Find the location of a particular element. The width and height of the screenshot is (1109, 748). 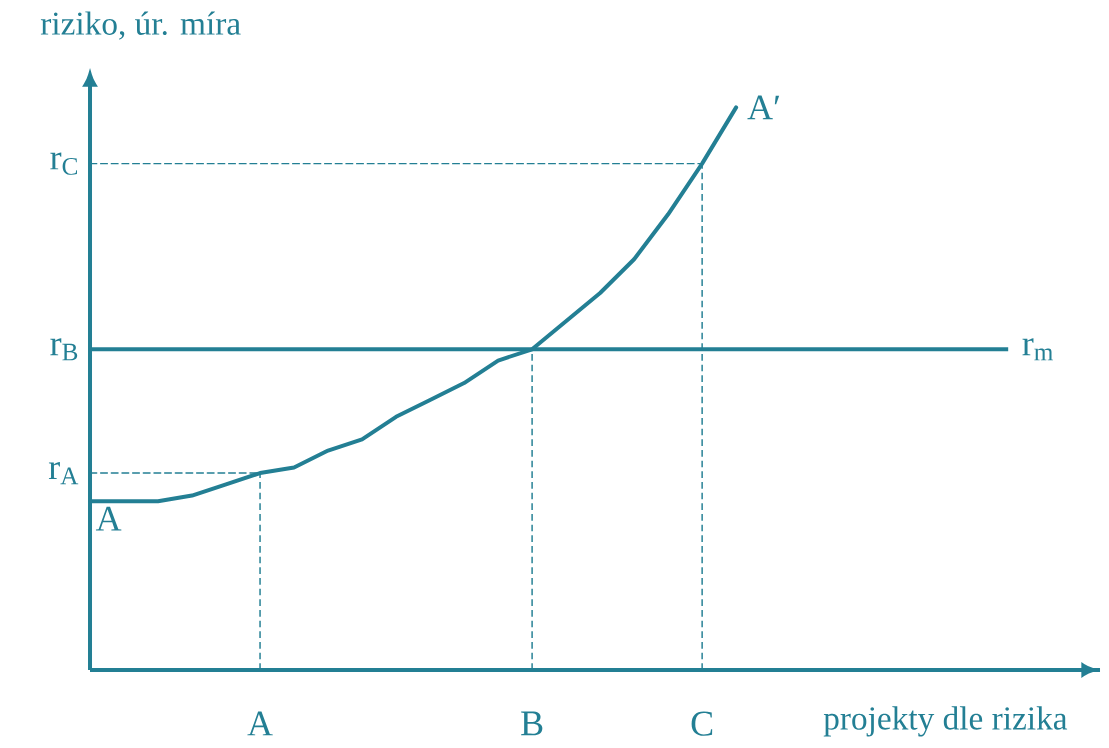

x-tick-label: A is located at coordinates (260, 723).